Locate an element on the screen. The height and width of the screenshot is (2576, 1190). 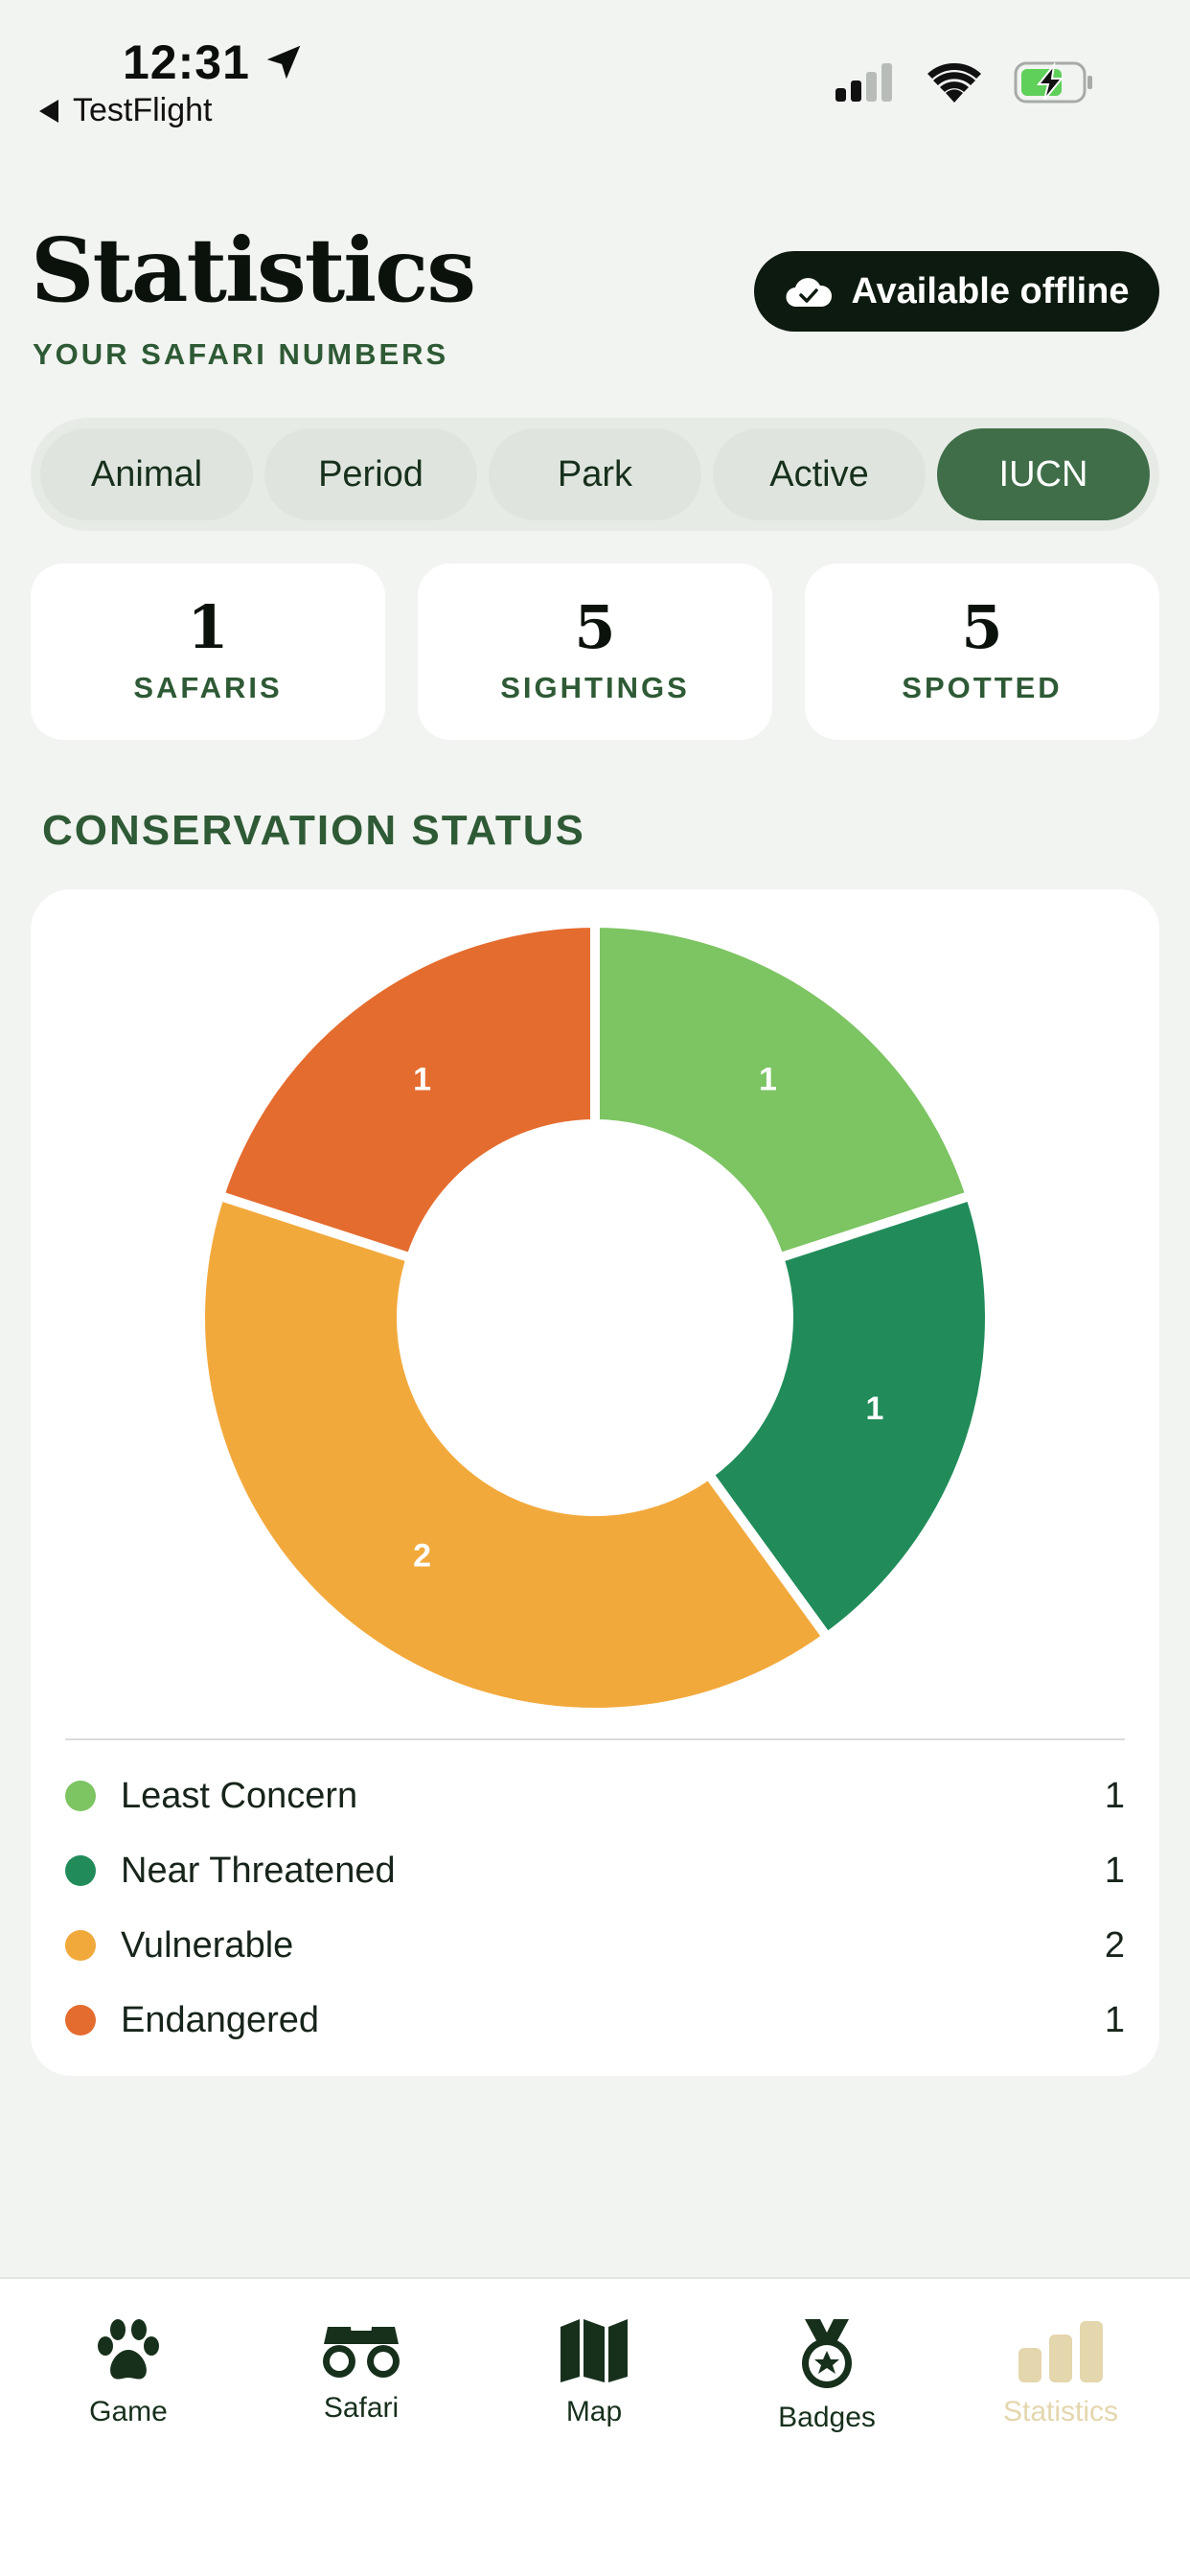
page-subtitle: YOUR SAFARI NUMBERS is located at coordinates (241, 354).